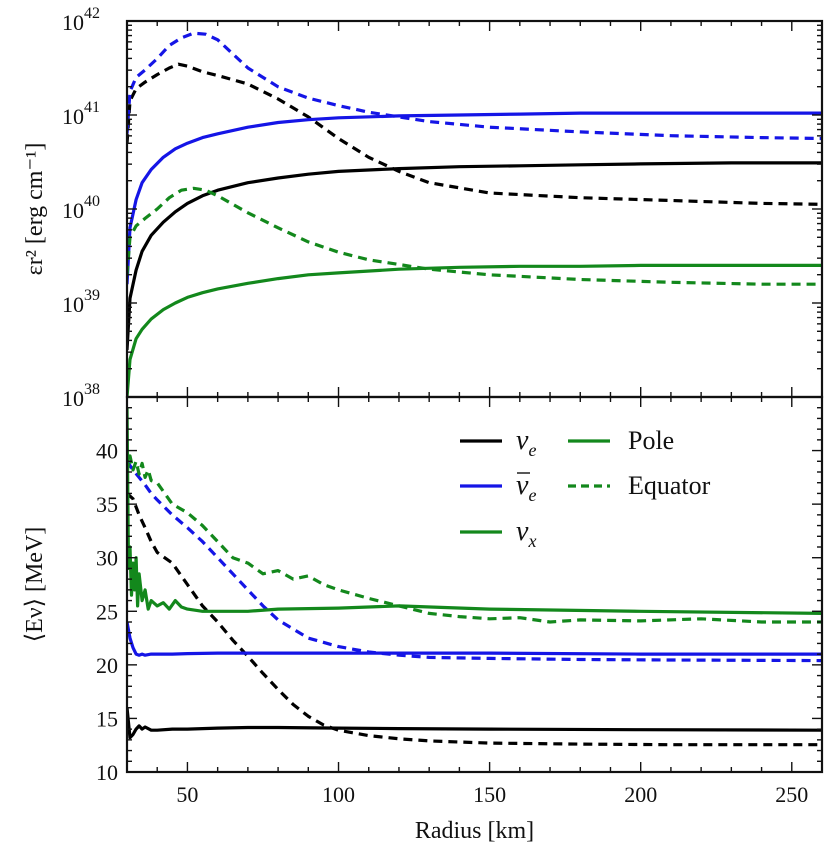  Describe the element at coordinates (81, 208) in the screenshot. I see `y-tick-label-top: 1040` at that location.